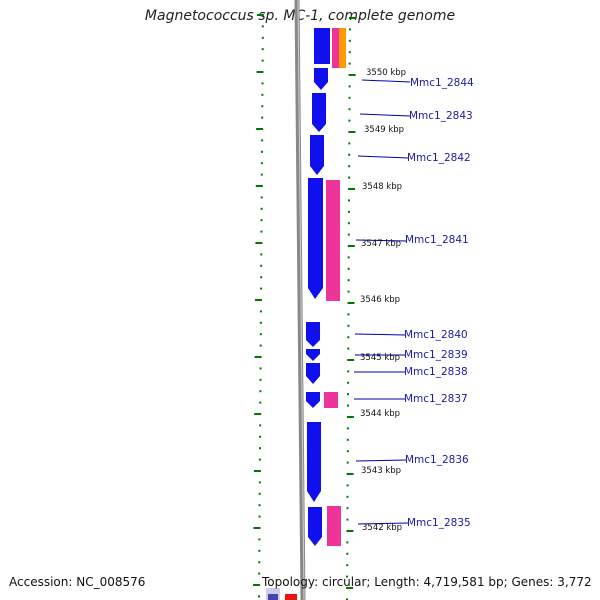 The width and height of the screenshot is (600, 600). Describe the element at coordinates (436, 399) in the screenshot. I see `gene-label-mmc1-2837: Mmc1_2837` at that location.